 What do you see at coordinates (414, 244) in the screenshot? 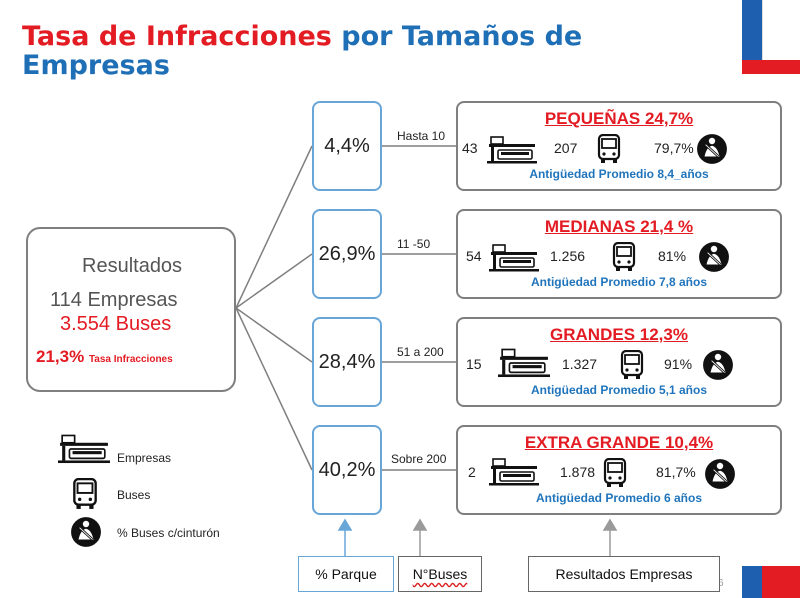
I see `range-label: 11 -50` at bounding box center [414, 244].